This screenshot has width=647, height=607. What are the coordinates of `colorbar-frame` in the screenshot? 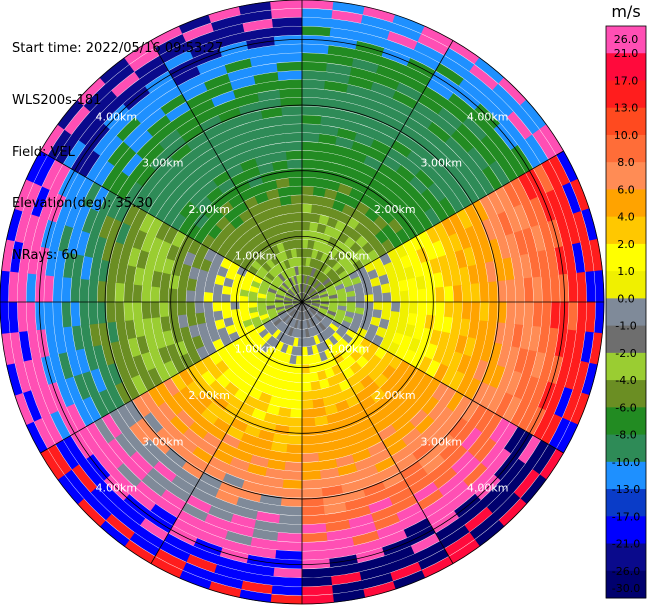 It's located at (626, 312).